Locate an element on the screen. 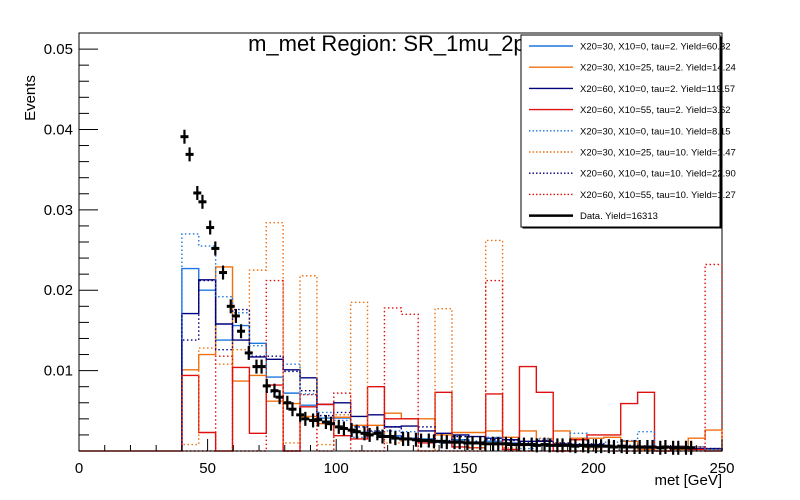 Image resolution: width=800 pixels, height=500 pixels. legend-entry: Data. Yield=16313 is located at coordinates (593, 216).